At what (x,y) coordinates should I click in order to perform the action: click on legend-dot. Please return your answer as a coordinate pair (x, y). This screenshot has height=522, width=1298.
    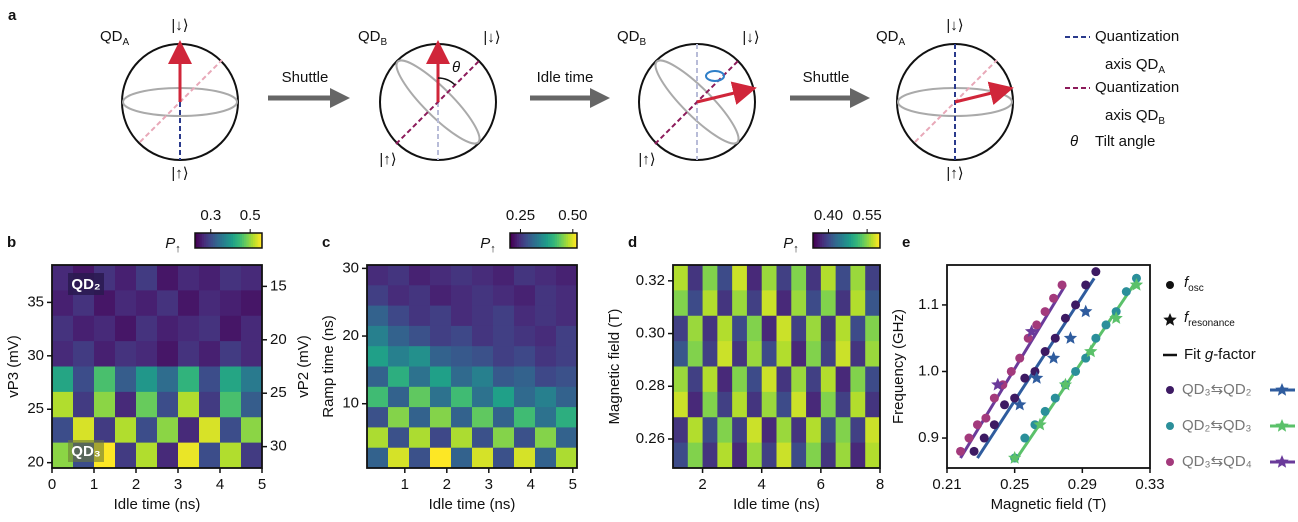
    Looking at the image, I should click on (1170, 390).